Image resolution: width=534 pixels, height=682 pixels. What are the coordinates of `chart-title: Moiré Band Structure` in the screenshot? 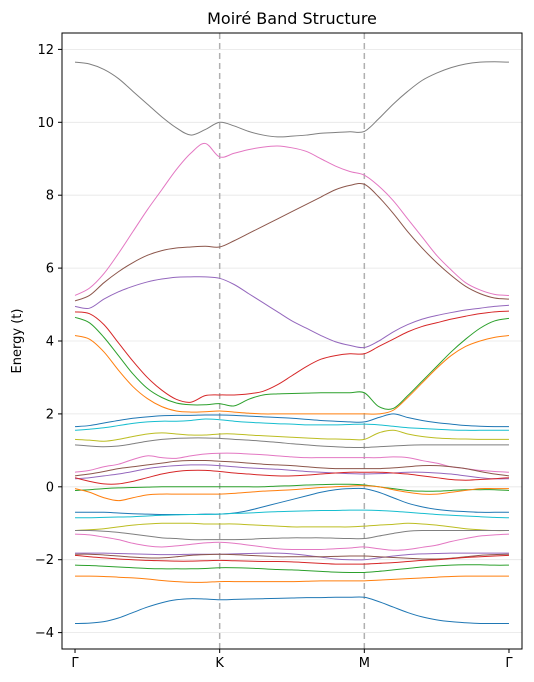 It's located at (292, 18).